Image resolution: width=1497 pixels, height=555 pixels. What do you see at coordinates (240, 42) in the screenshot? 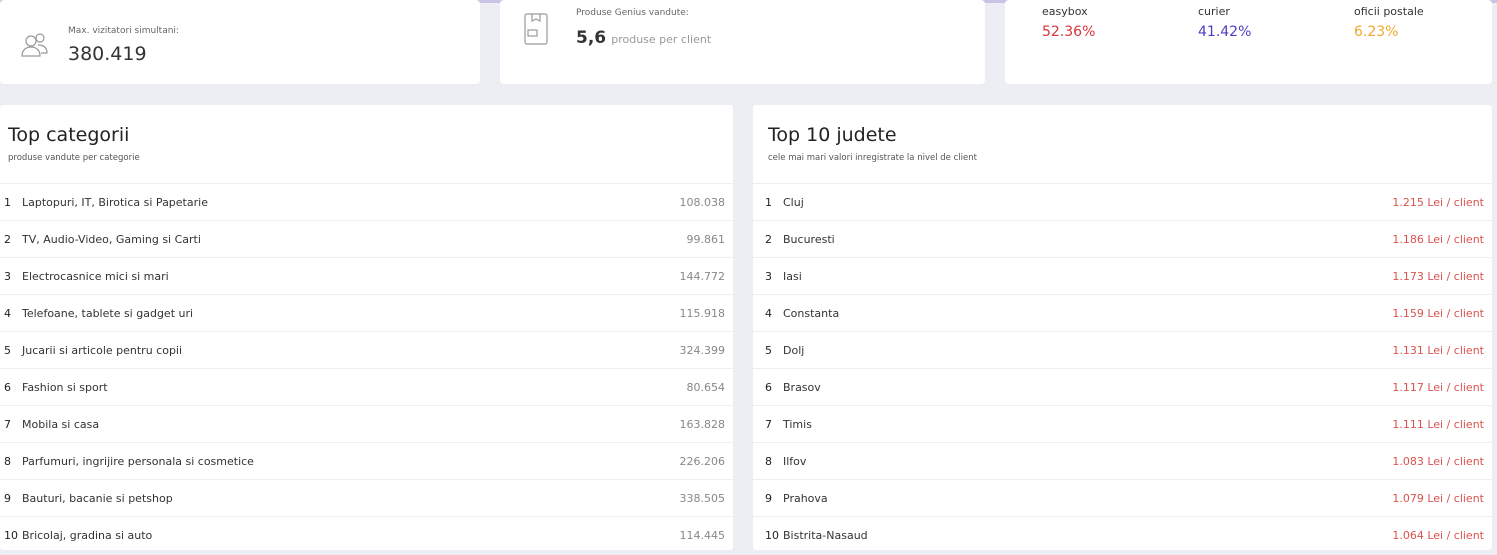
I see `visitors-card: Max. vizitatori simultani: 380.419` at bounding box center [240, 42].